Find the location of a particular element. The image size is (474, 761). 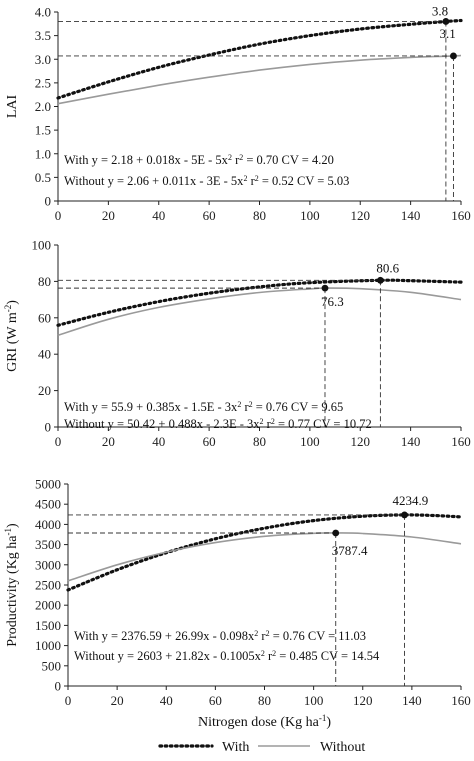

maximum-label: 76.3 is located at coordinates (332, 301).